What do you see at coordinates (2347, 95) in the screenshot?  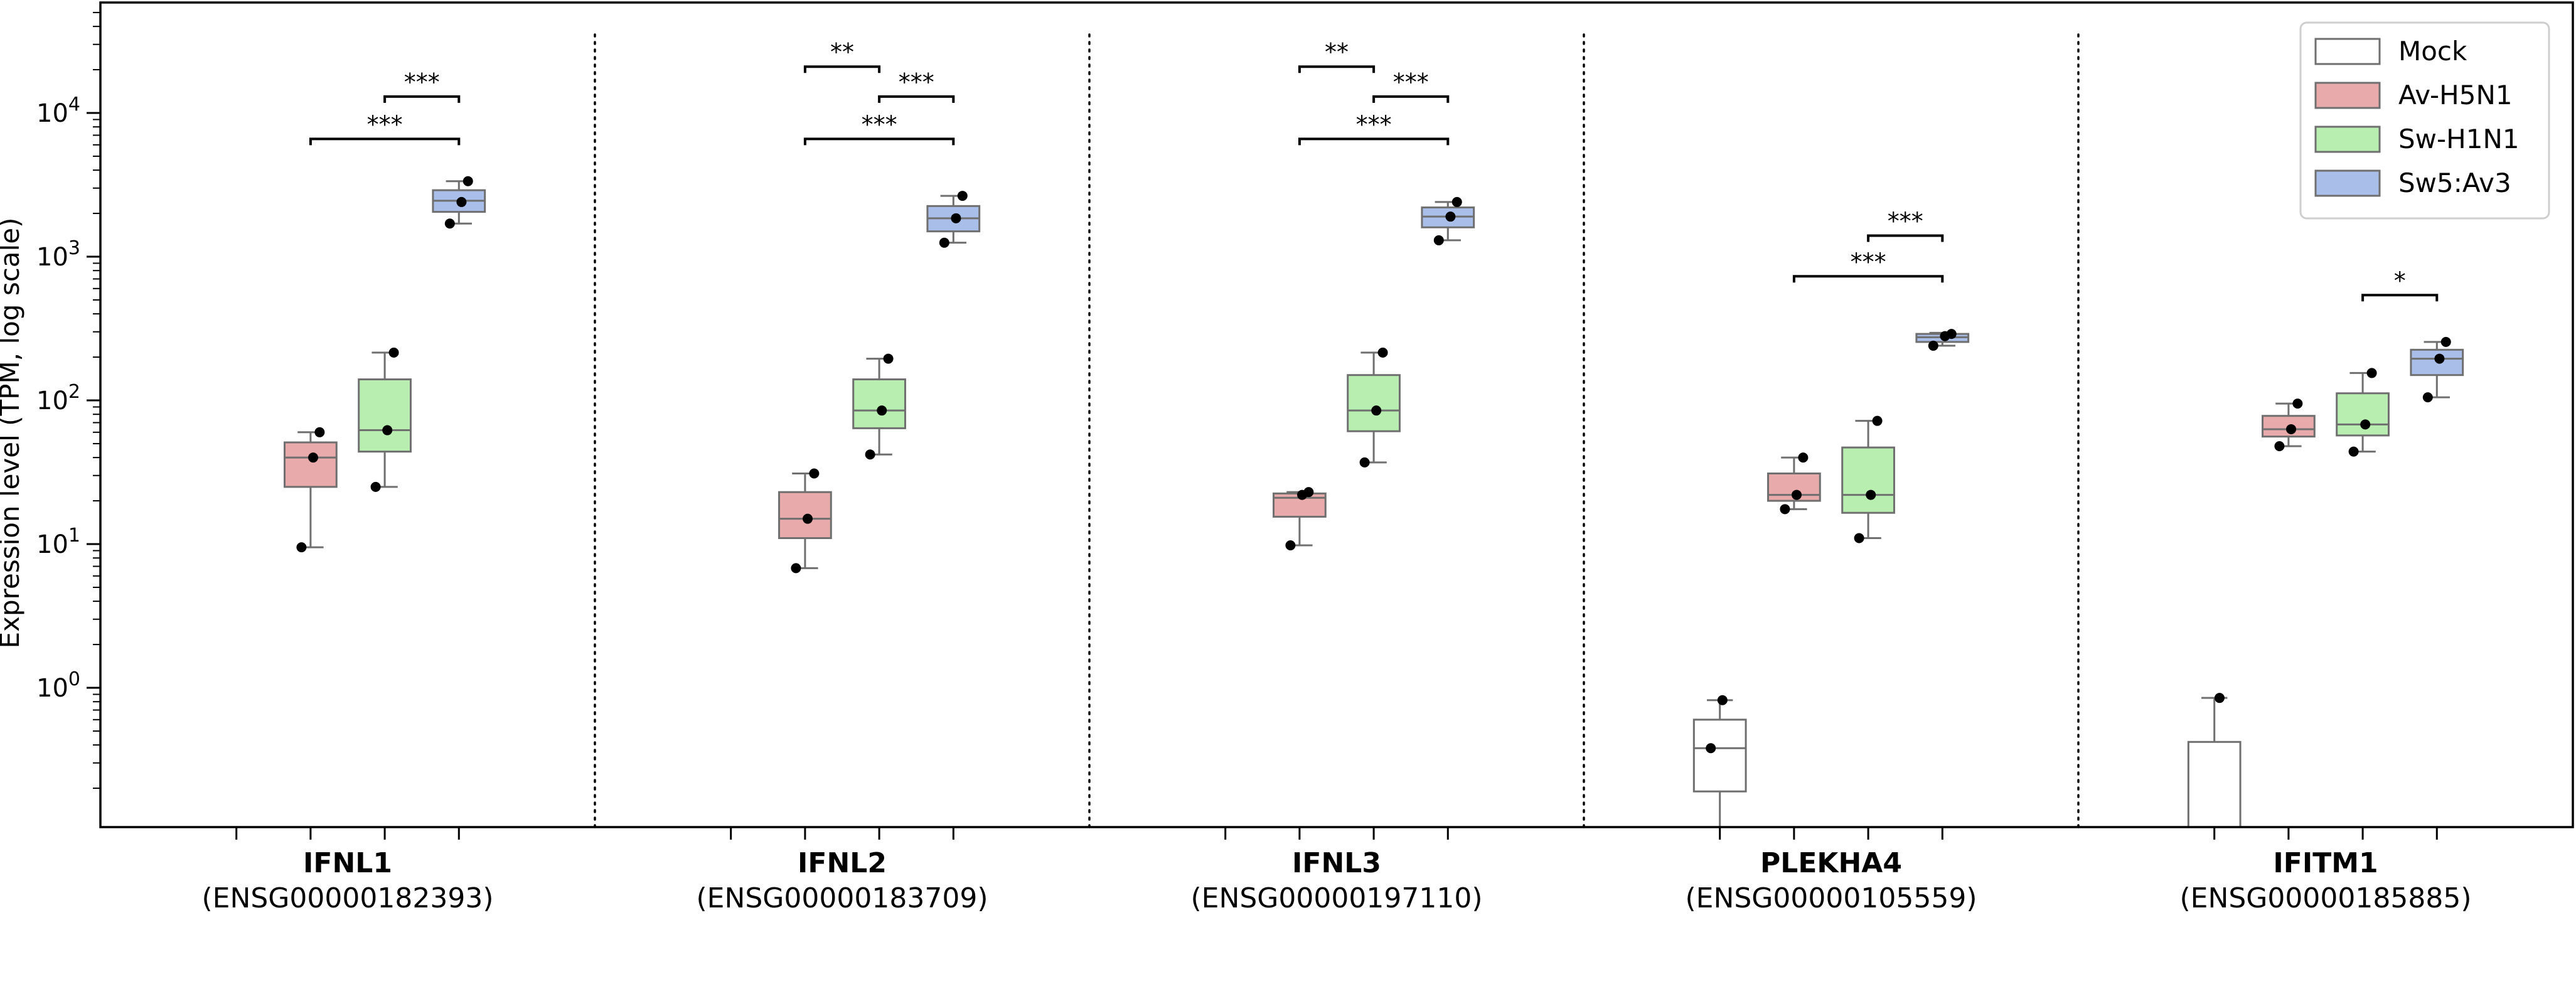 I see `legend-swatch-av-h5n1` at bounding box center [2347, 95].